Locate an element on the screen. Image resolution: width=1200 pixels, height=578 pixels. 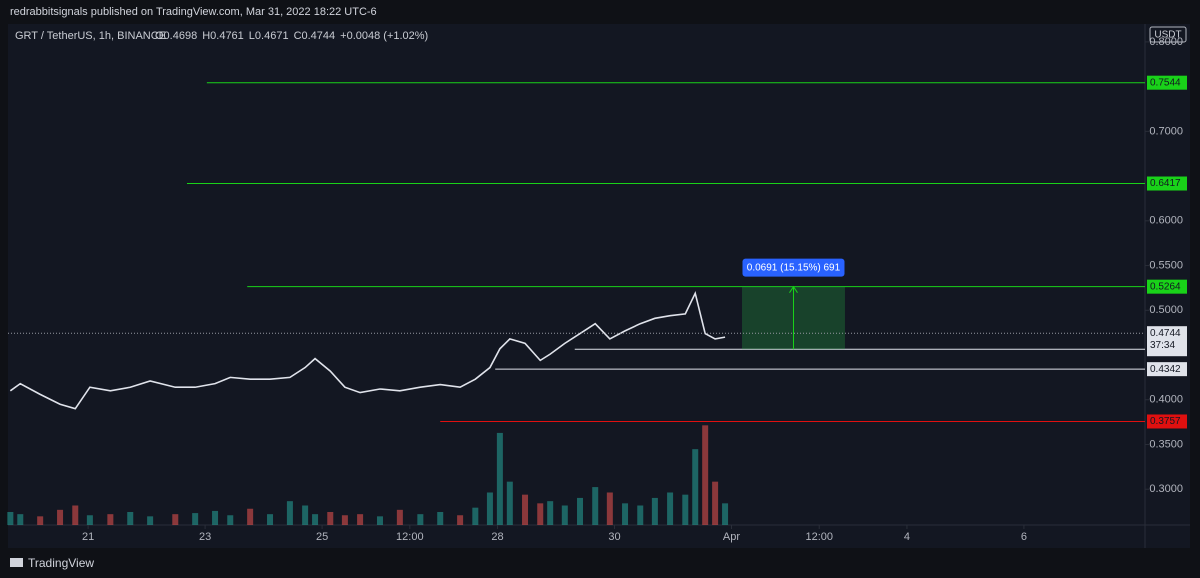
x-tick-label: 25 is located at coordinates (322, 537).